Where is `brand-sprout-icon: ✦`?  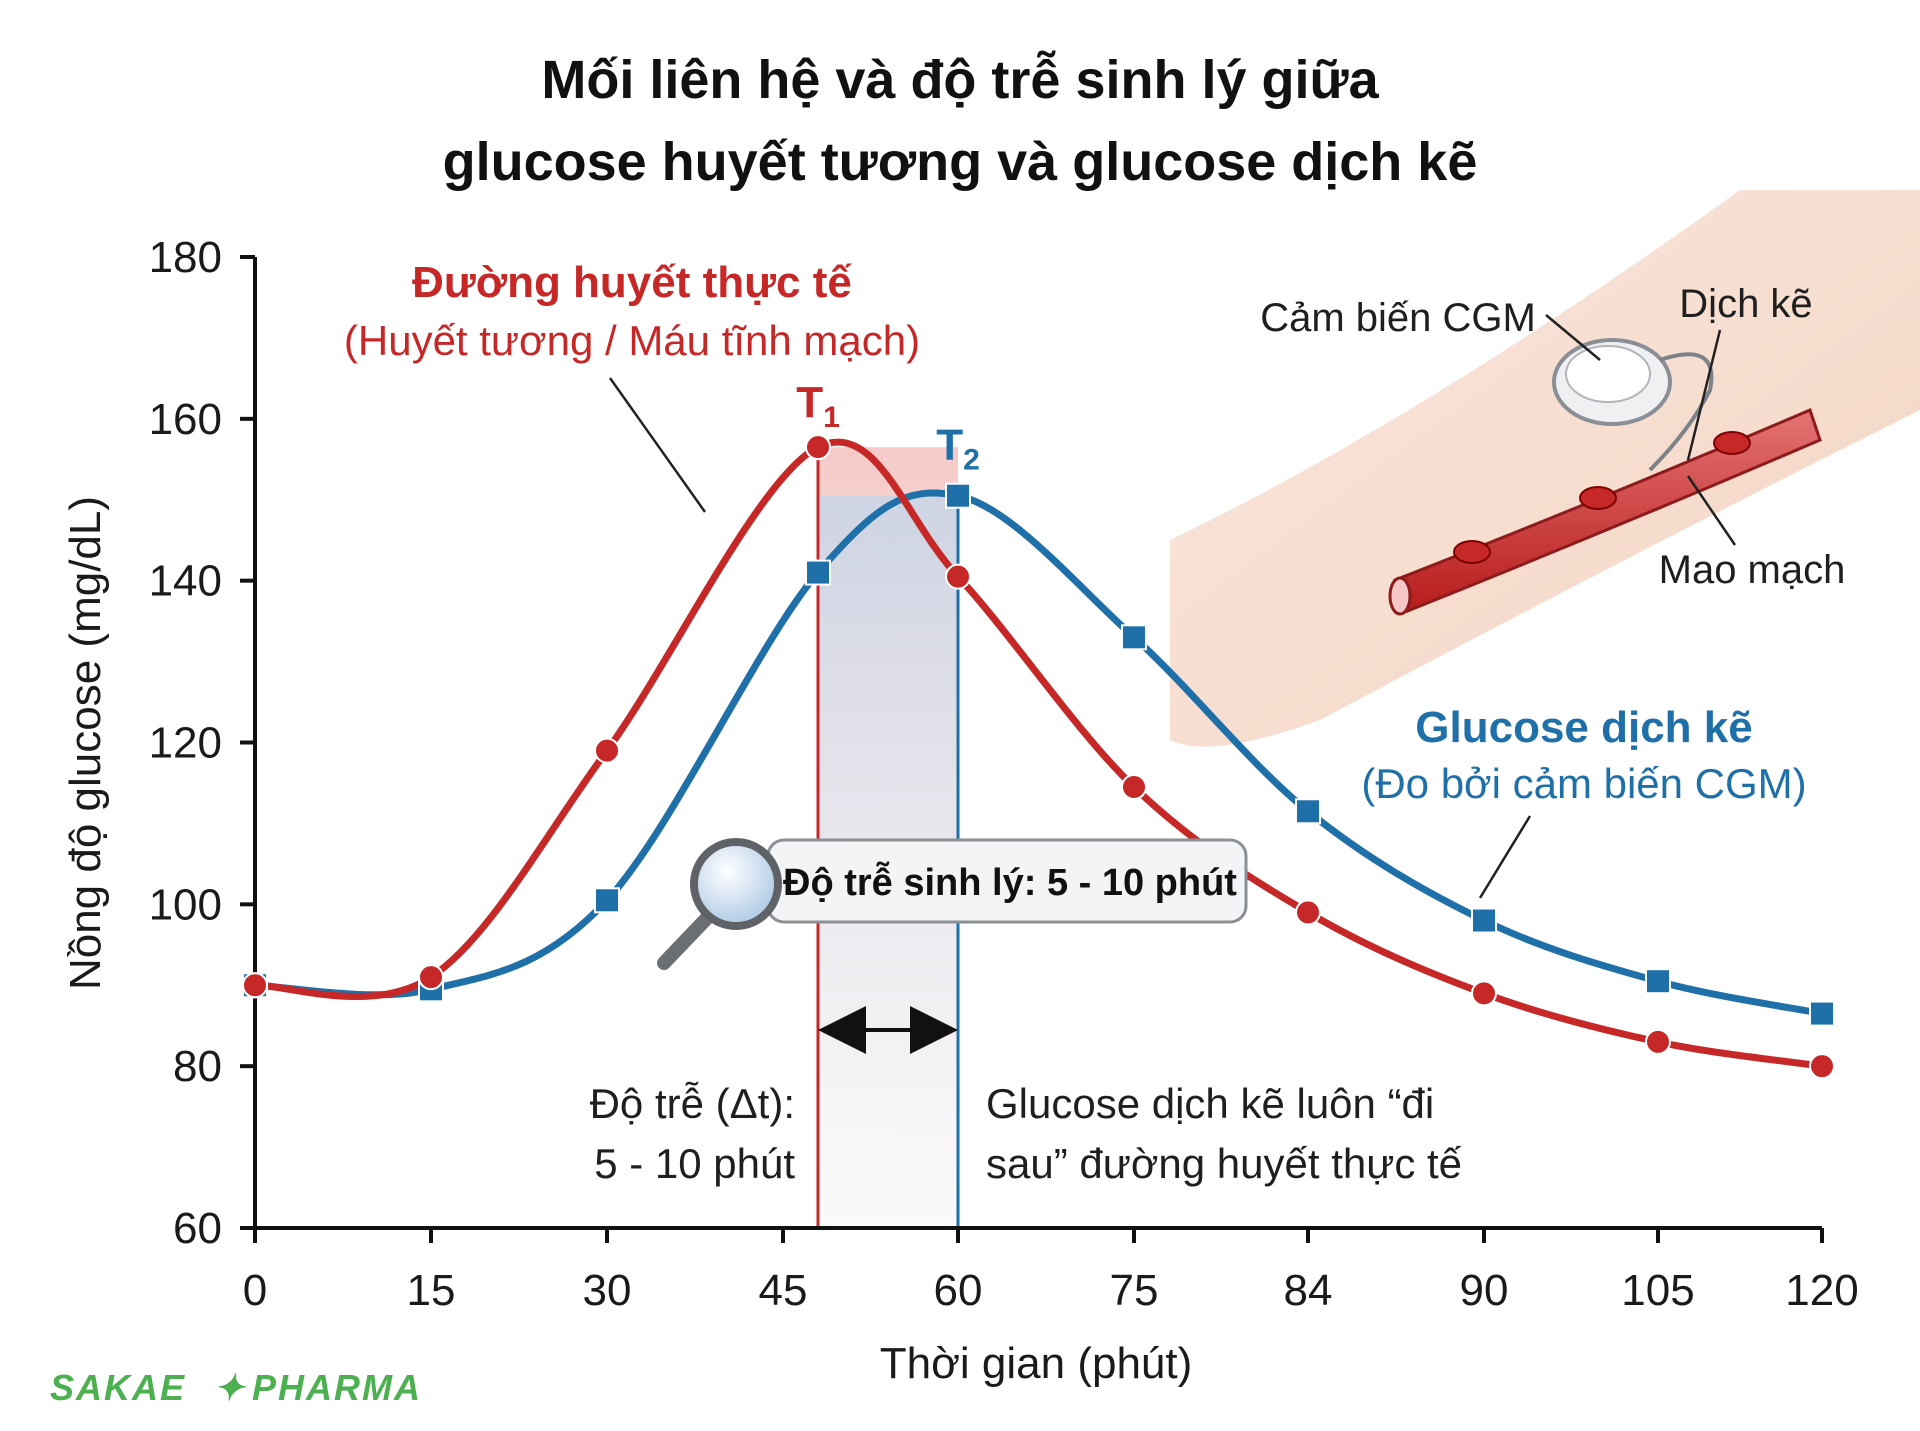 brand-sprout-icon: ✦ is located at coordinates (230, 1387).